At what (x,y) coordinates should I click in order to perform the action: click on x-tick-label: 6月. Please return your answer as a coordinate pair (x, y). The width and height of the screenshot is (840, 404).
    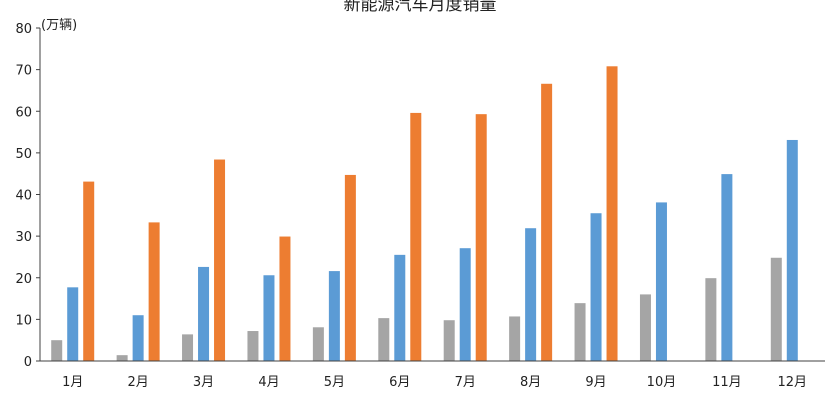
    Looking at the image, I should click on (399, 382).